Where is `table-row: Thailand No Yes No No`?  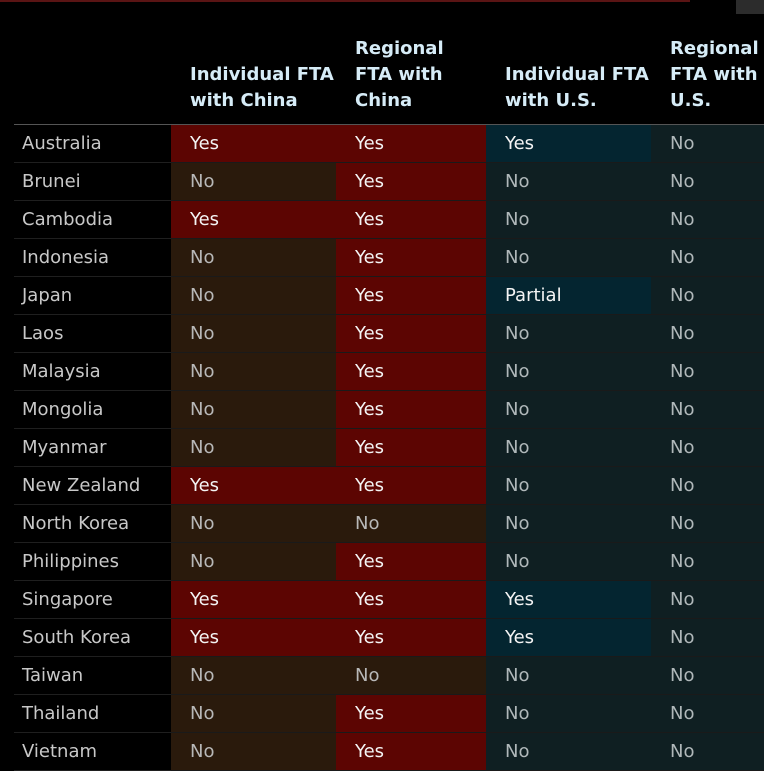 table-row: Thailand No Yes No No is located at coordinates (389, 713).